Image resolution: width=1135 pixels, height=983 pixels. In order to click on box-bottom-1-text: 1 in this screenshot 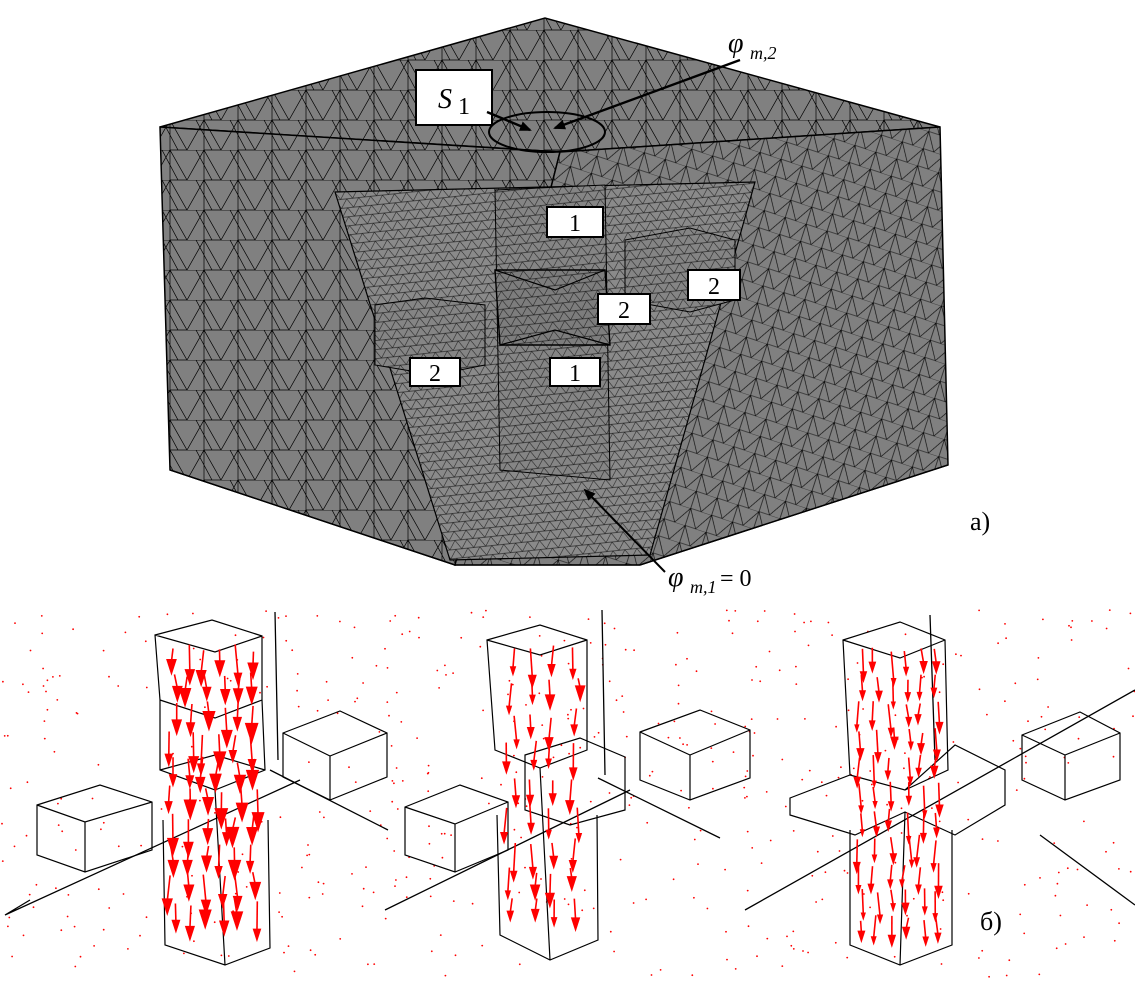, I will do `click(575, 374)`.